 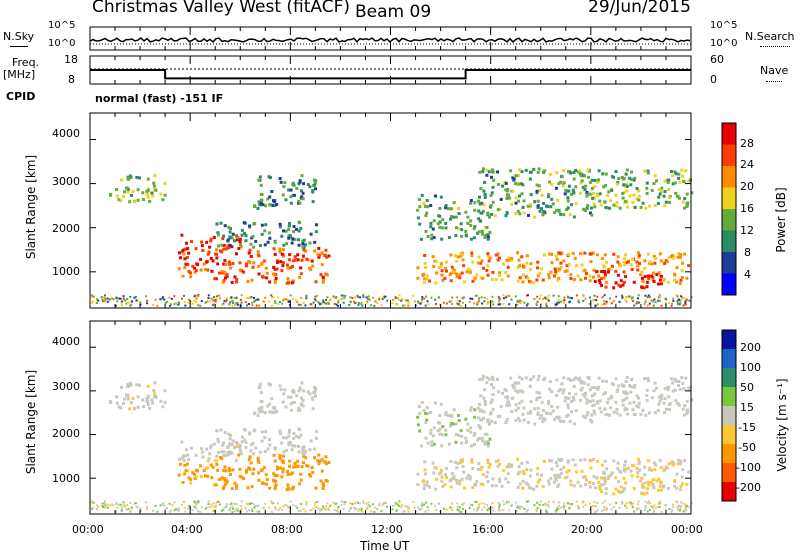 I want to click on power-cbar-tick-4: 4, so click(x=747, y=274).